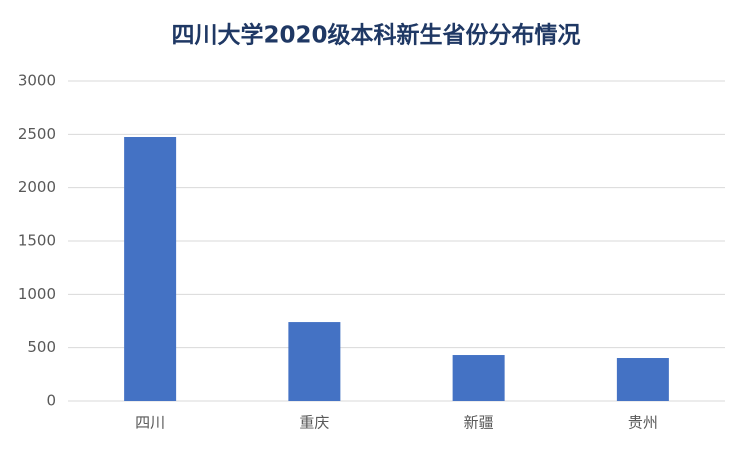  Describe the element at coordinates (37, 81) in the screenshot. I see `y-tick-label: 3000` at that location.